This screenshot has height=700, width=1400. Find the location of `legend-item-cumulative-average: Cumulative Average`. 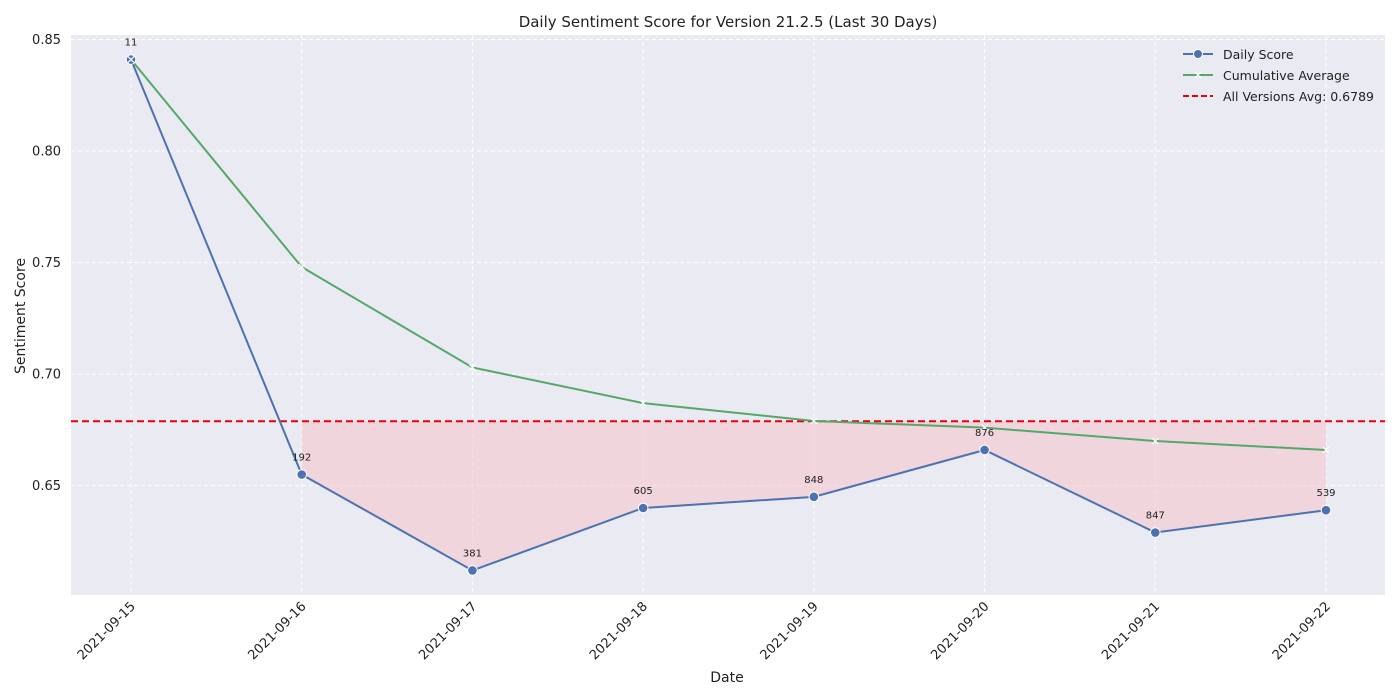

legend-item-cumulative-average: Cumulative Average is located at coordinates (1266, 75).